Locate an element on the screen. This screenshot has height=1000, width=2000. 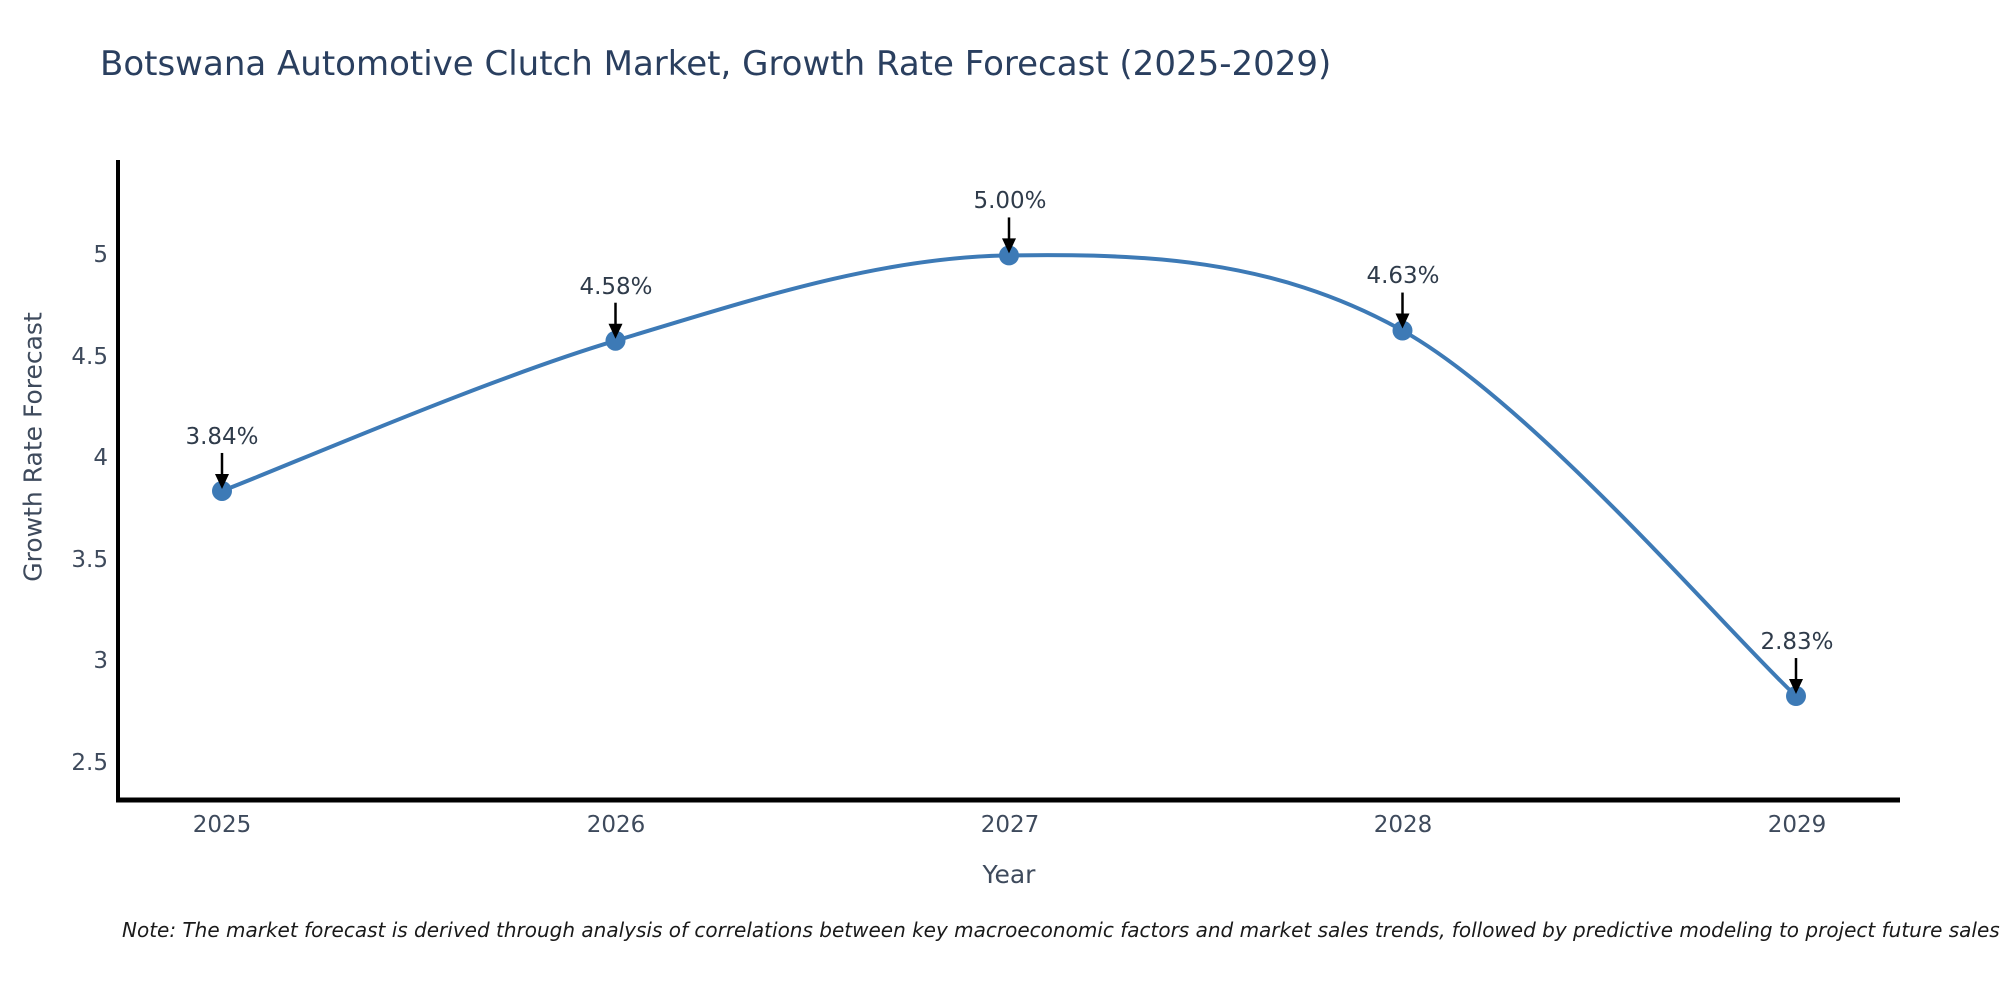
data-label-2025: 3.84% is located at coordinates (222, 437).